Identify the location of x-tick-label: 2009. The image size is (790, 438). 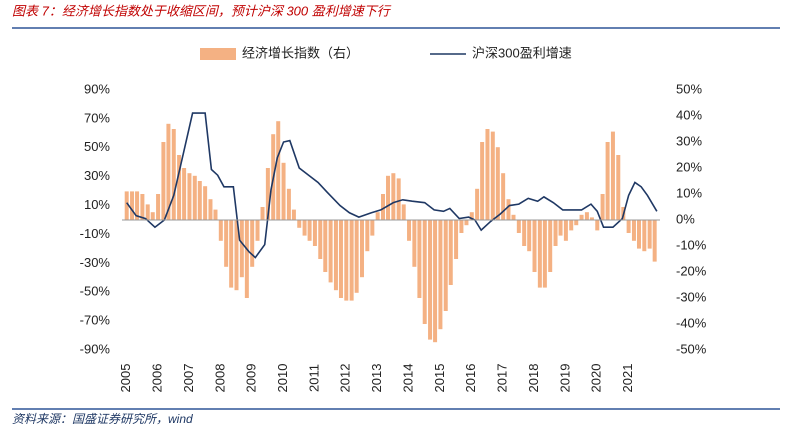
(251, 378).